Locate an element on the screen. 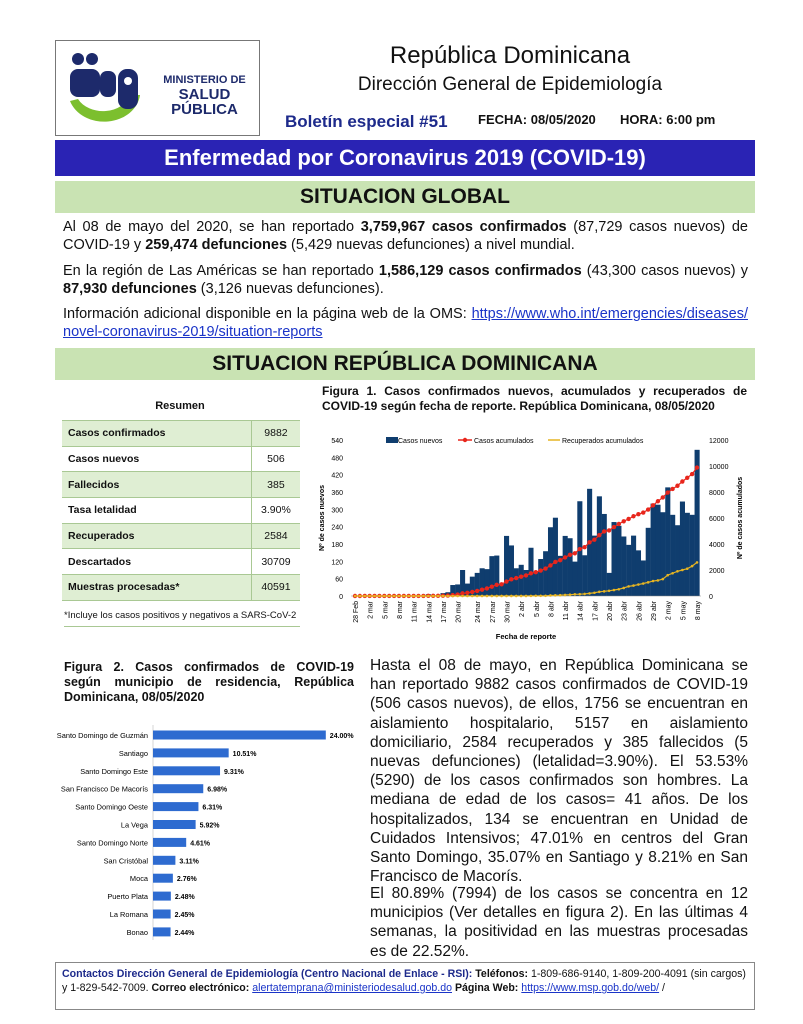  category-label: La Vega is located at coordinates (135, 825).